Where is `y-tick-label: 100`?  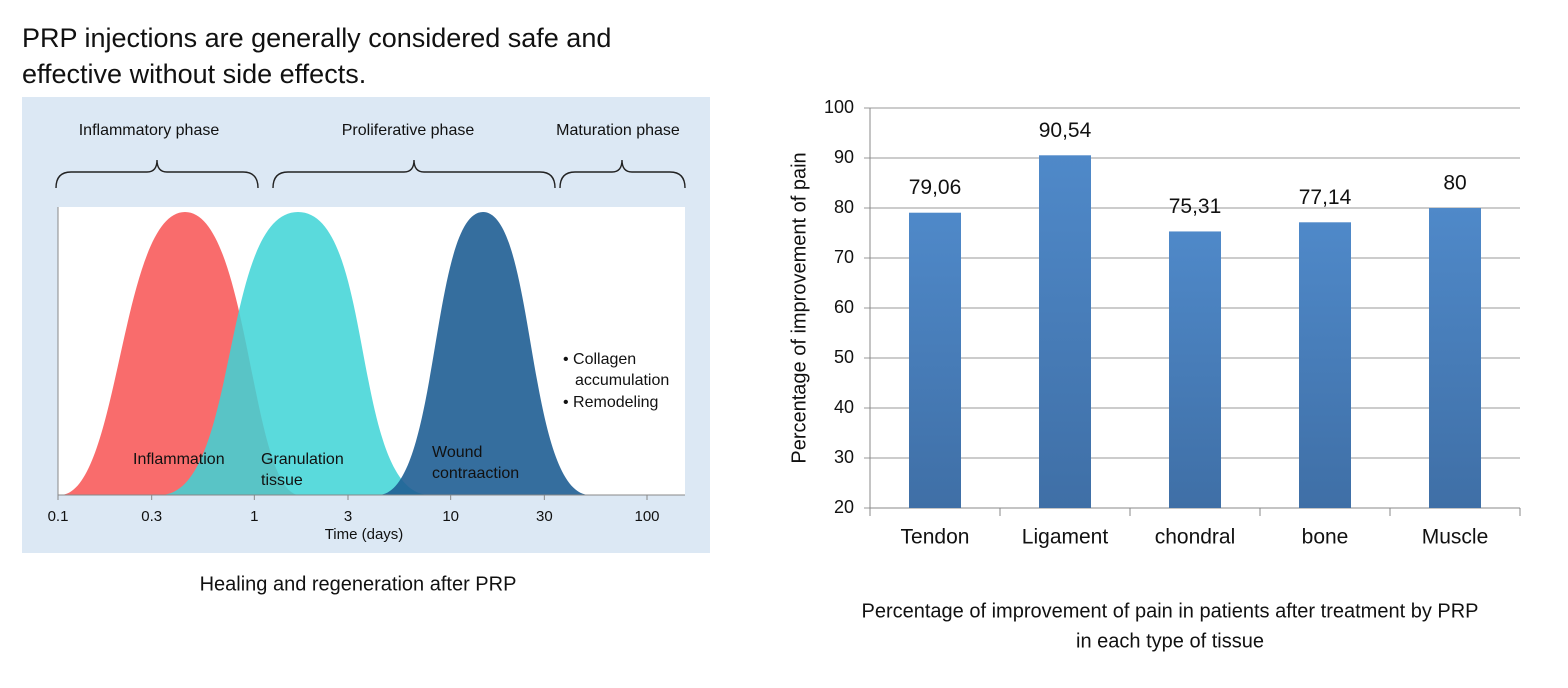 y-tick-label: 100 is located at coordinates (839, 107).